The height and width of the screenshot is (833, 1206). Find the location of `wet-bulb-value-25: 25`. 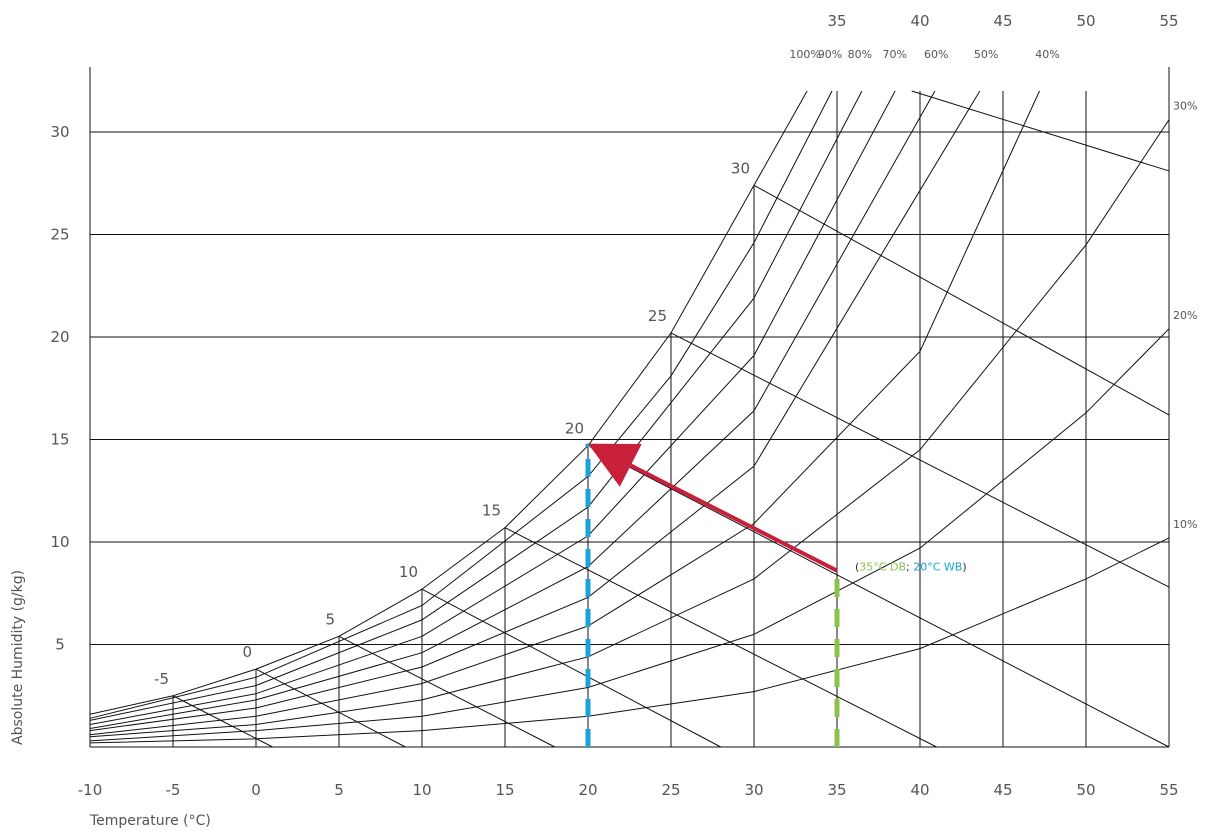

wet-bulb-value-25: 25 is located at coordinates (657, 316).